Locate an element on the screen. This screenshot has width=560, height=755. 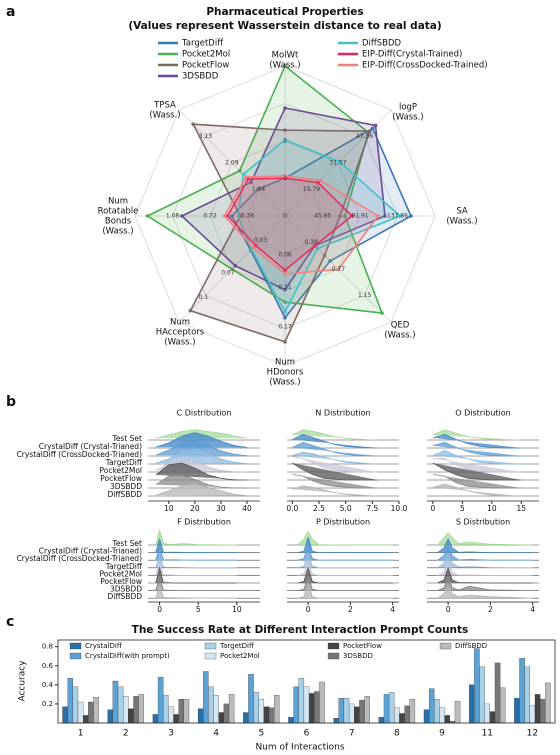
radar-axis-label: HDonors is located at coordinates (285, 373).